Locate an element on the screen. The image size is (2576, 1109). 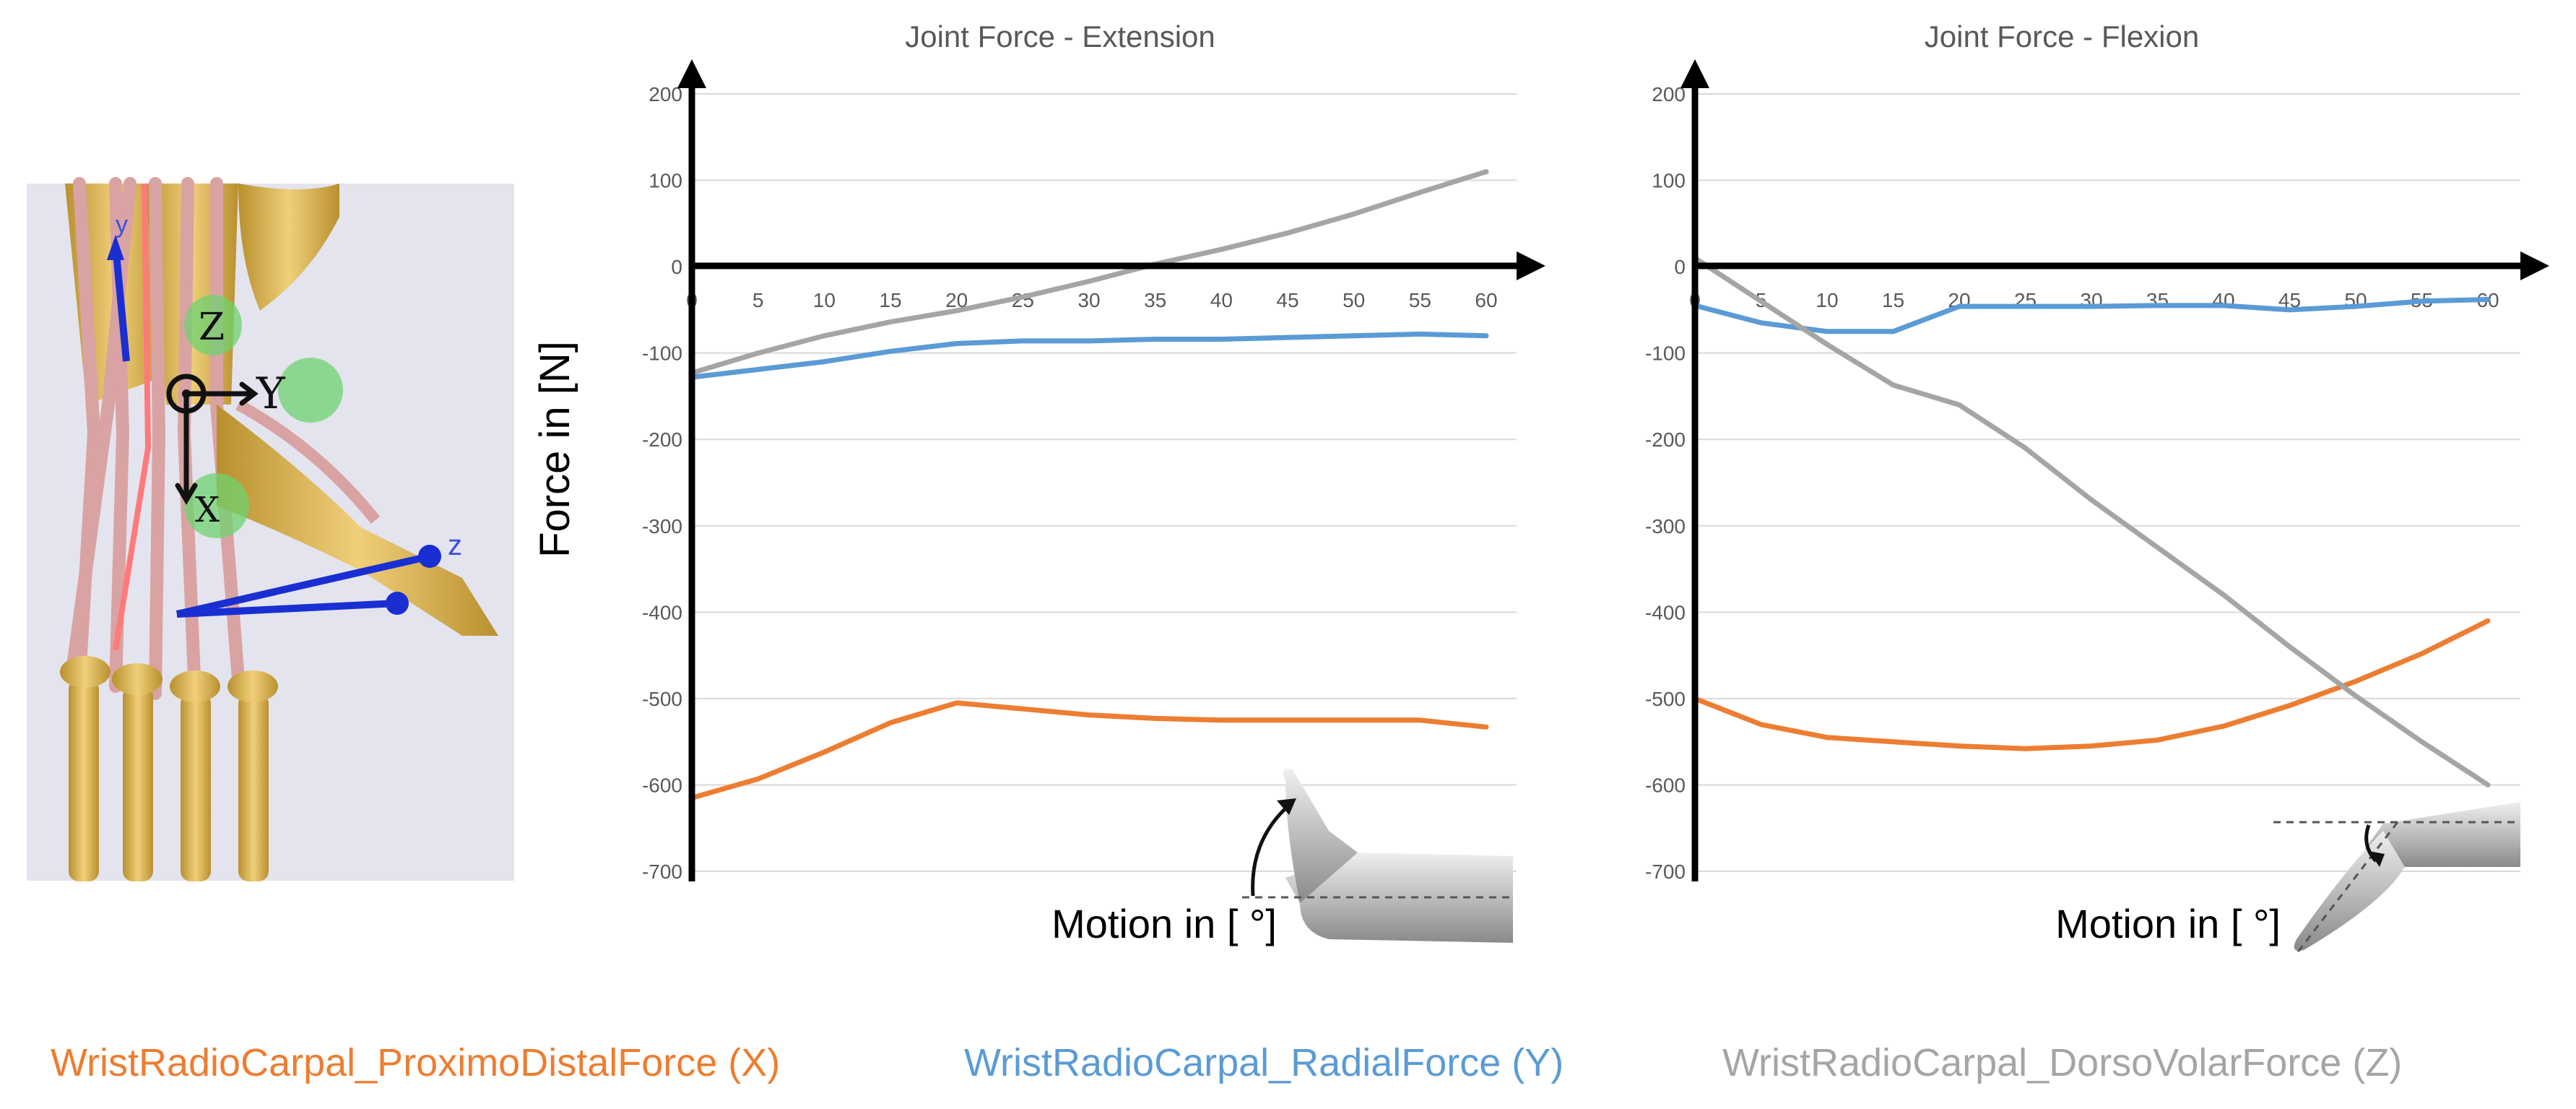
x-tick-label: 45 is located at coordinates (1287, 300).